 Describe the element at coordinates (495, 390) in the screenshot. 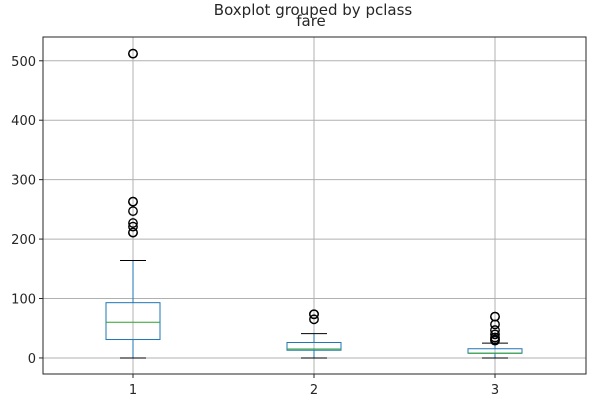

I see `x-tick-label: 3` at that location.